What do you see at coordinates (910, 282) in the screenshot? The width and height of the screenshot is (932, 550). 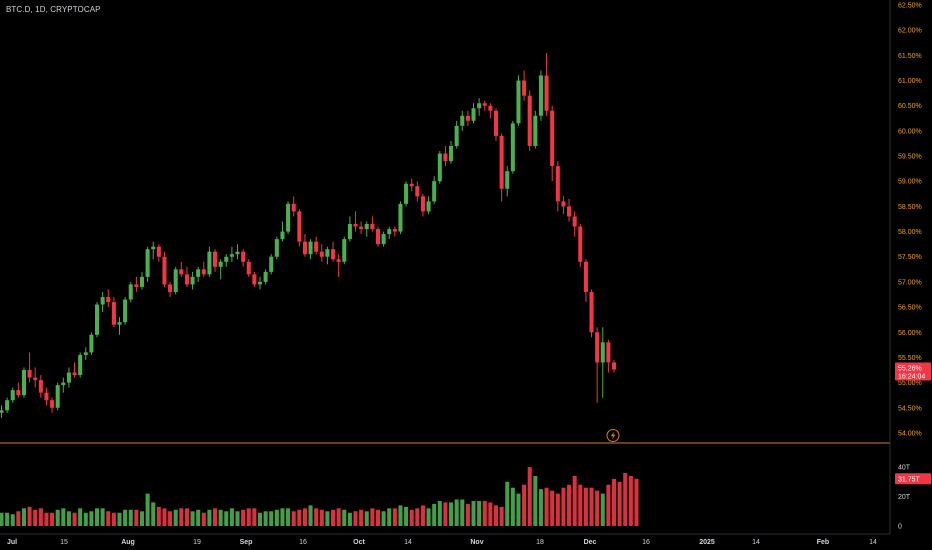 I see `price-tick-label: 57.00%` at bounding box center [910, 282].